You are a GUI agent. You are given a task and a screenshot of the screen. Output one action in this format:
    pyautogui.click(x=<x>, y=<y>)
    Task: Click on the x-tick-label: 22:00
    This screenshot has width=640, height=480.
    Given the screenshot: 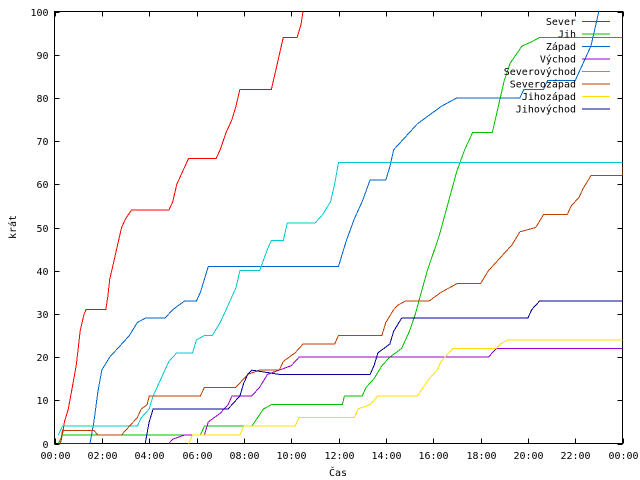 What is the action you would take?
    pyautogui.click(x=575, y=456)
    